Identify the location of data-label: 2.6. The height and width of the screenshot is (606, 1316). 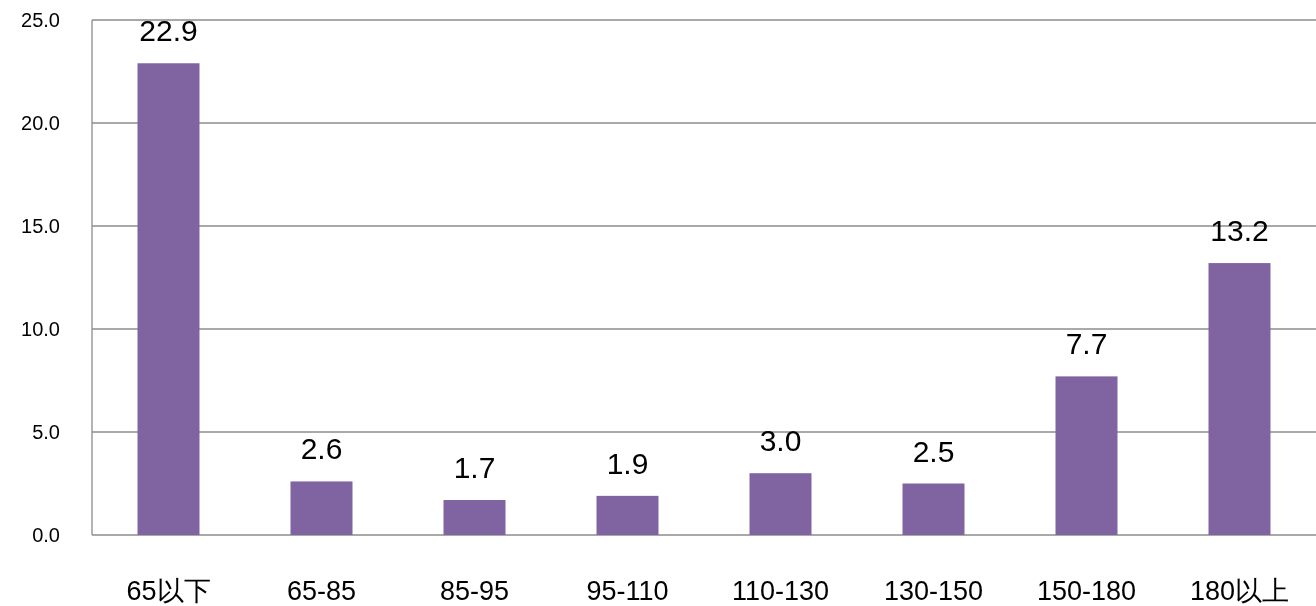
(321, 449).